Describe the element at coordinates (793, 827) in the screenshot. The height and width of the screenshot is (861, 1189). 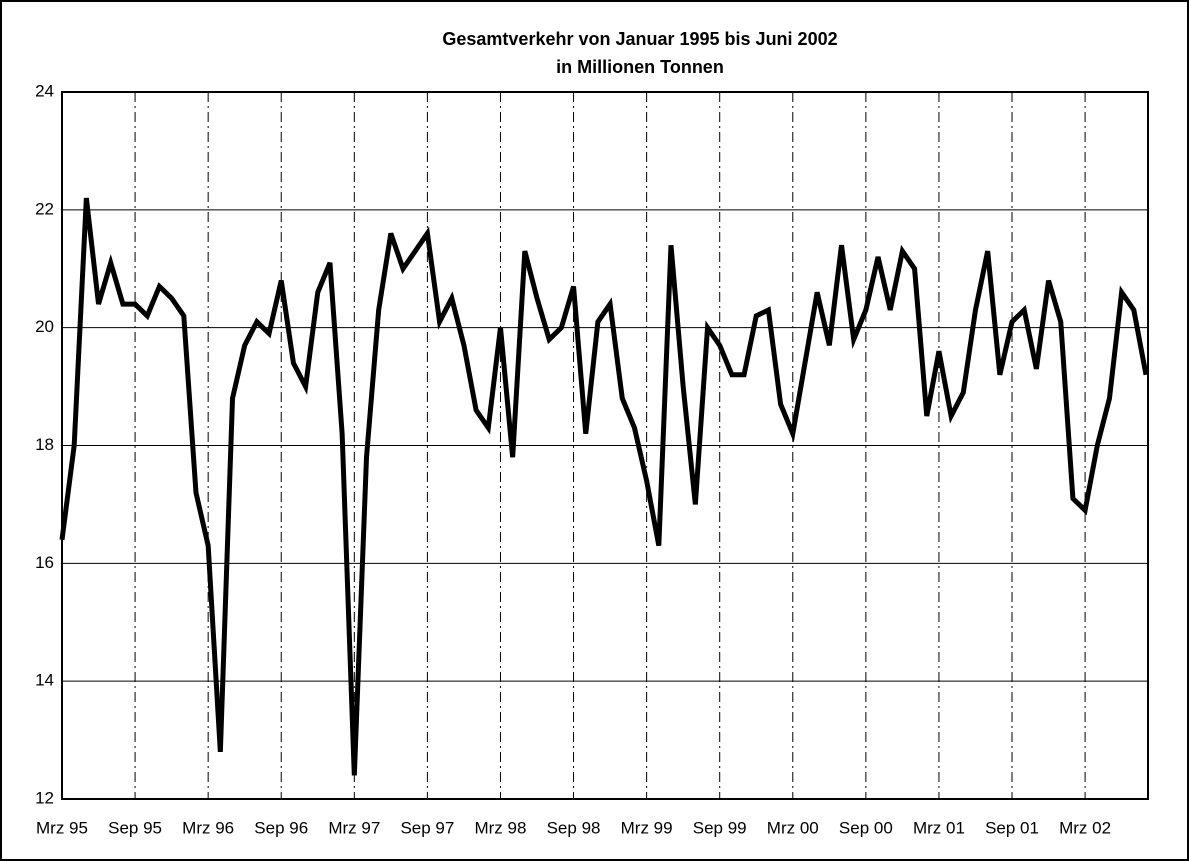
I see `x-tick-label: Mrz 00` at that location.